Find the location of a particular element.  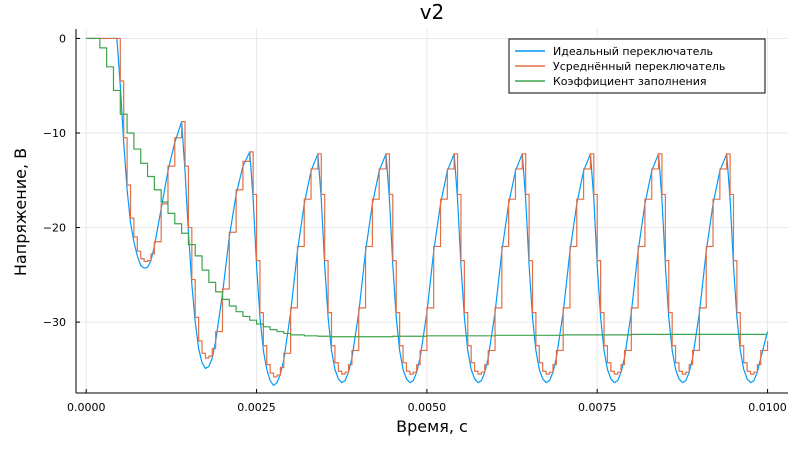

y-tick-label: 0 is located at coordinates (62, 38).